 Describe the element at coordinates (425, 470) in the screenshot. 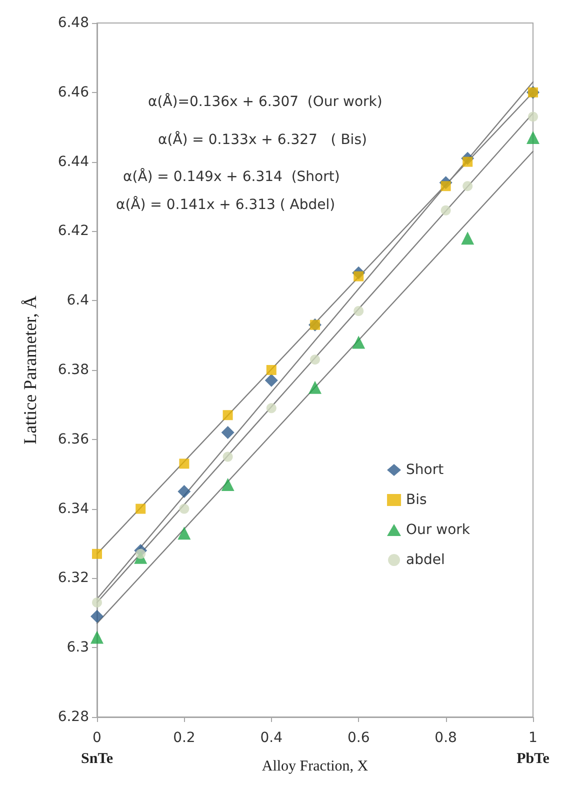

I see `legend-label: Short` at that location.